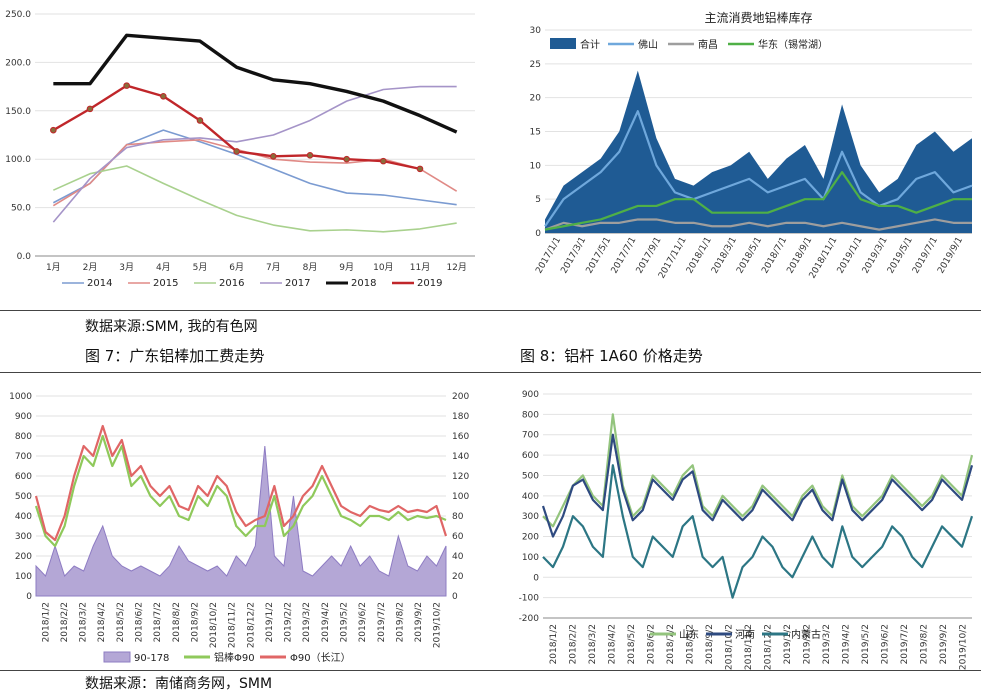 This screenshot has width=981, height=693. I want to click on legend-label-合计: 合计, so click(590, 44).